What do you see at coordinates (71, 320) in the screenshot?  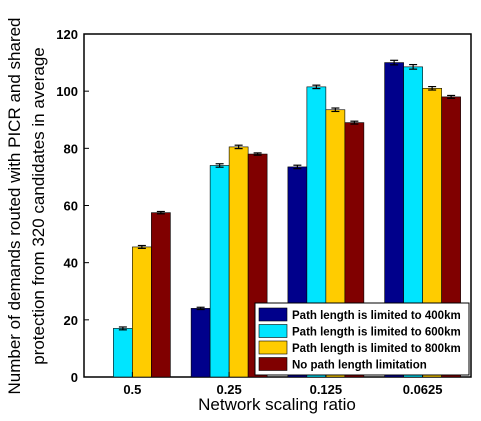 I see `y-tick-label: 20` at bounding box center [71, 320].